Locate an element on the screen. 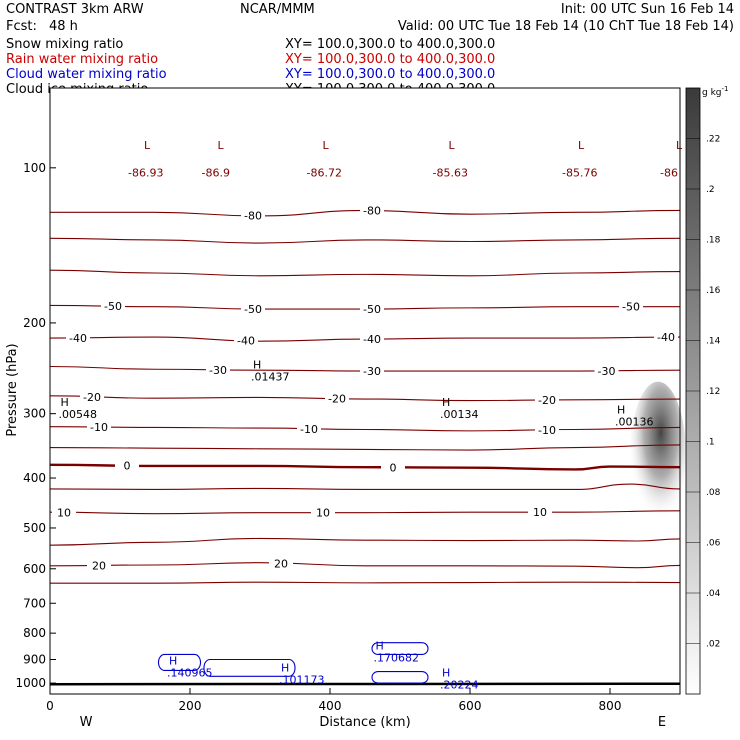 Image resolution: width=740 pixels, height=740 pixels. low-value: -86.72 is located at coordinates (324, 173).